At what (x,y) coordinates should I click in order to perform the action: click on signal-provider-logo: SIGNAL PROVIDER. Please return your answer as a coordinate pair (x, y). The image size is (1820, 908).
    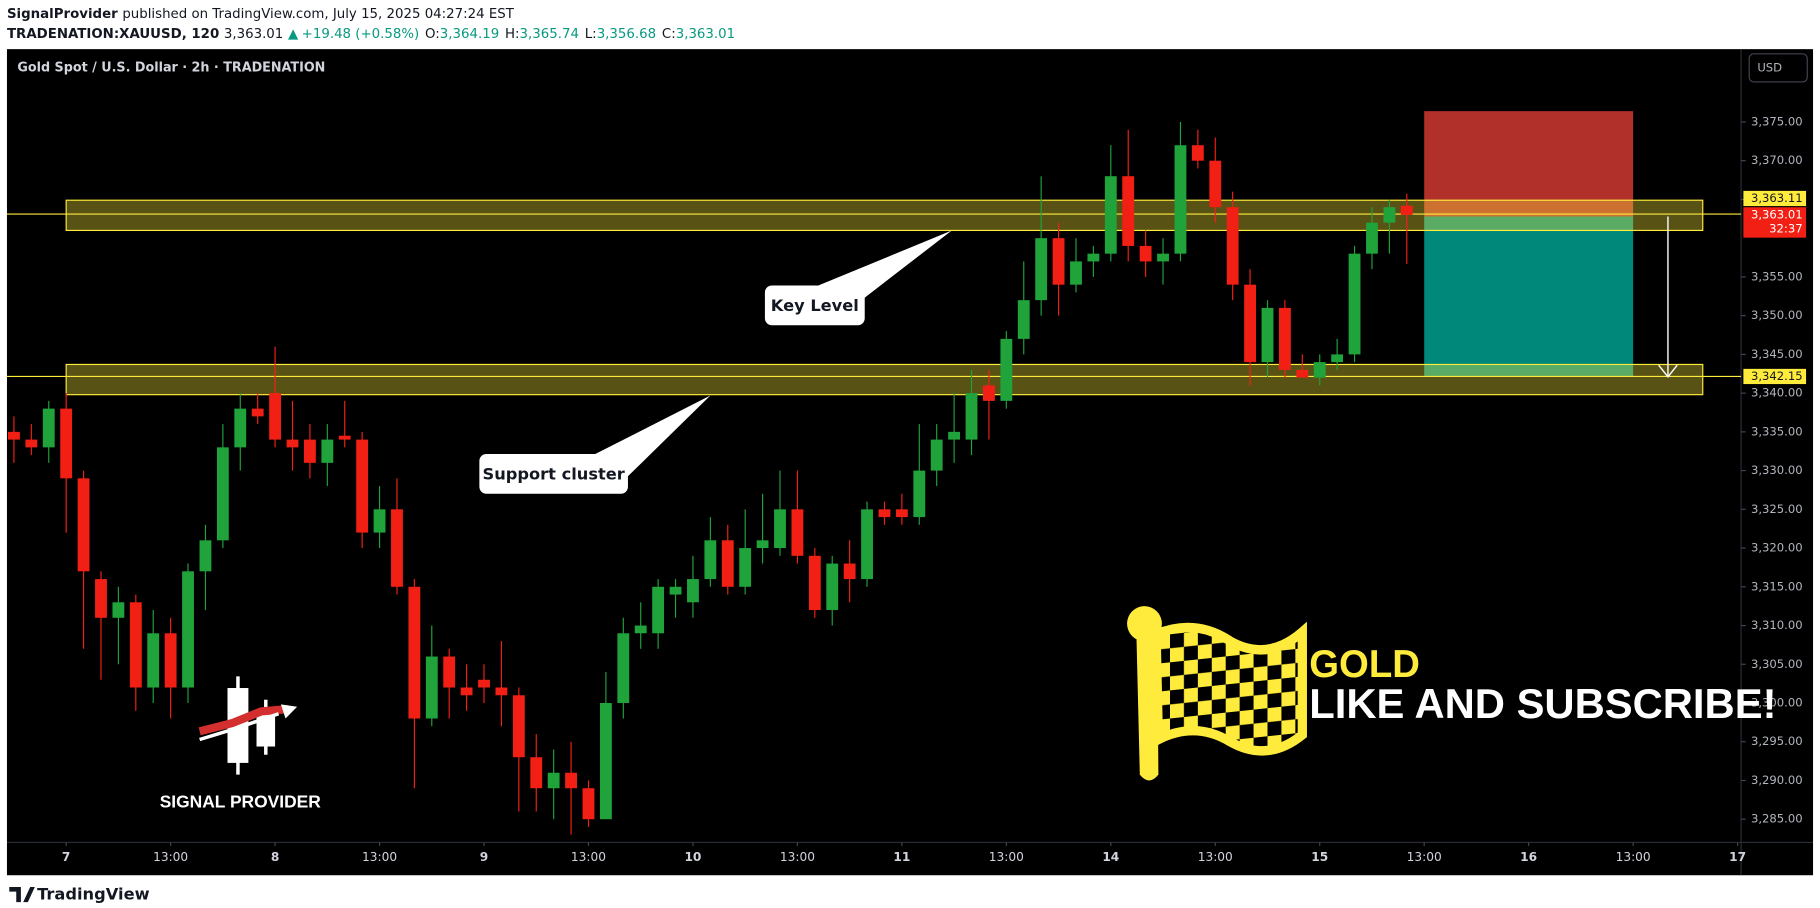
    Looking at the image, I should click on (241, 743).